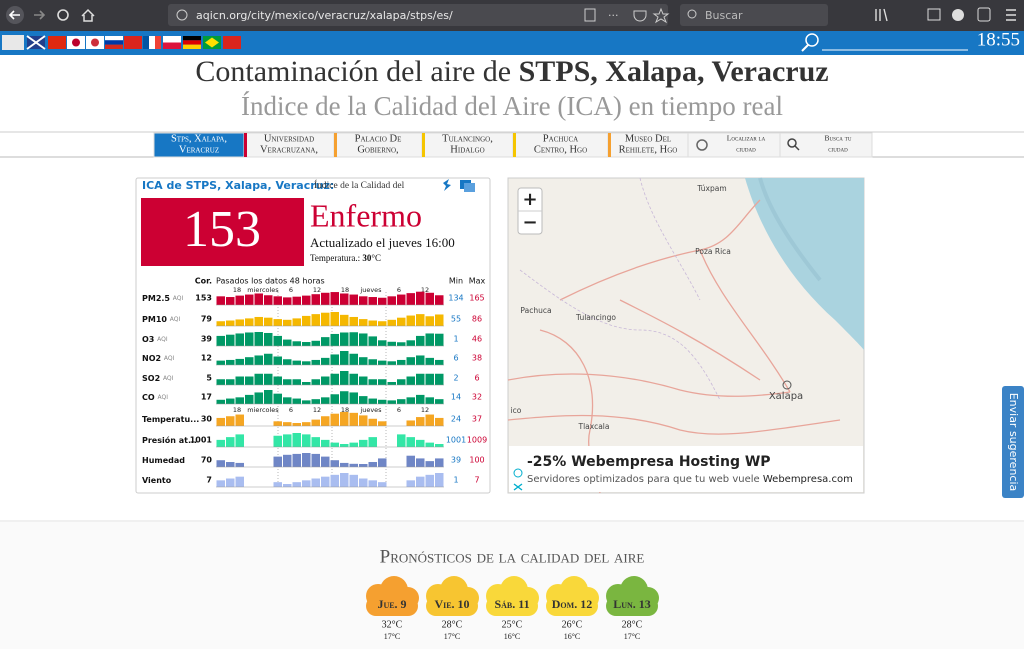 This screenshot has height=649, width=1024. I want to click on row-name: NO2 AQI, so click(158, 358).